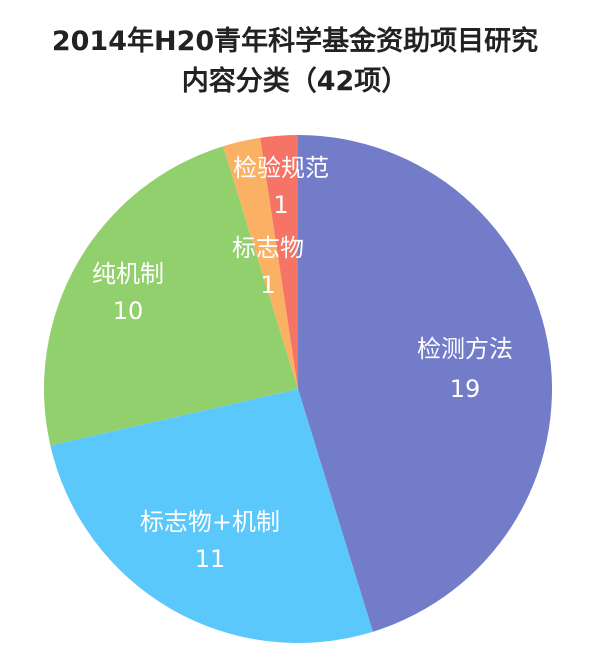 This screenshot has width=590, height=670. I want to click on chart-subtitle: 内容分类（42项）, so click(295, 81).